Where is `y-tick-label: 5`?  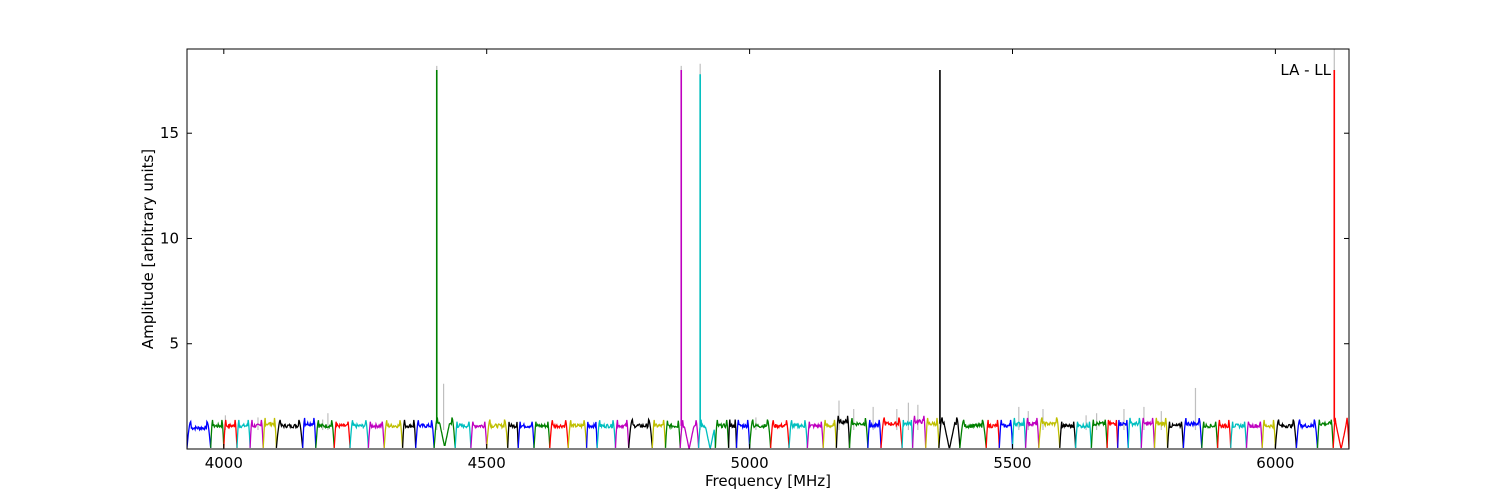 y-tick-label: 5 is located at coordinates (174, 344).